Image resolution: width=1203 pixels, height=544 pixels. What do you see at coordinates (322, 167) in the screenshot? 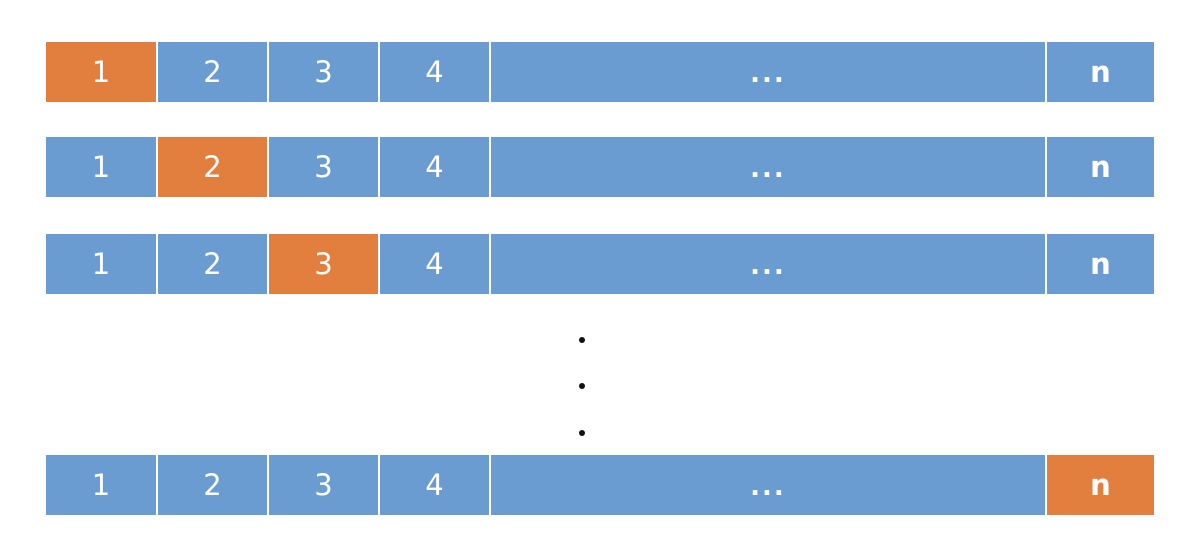
I see `row-2-cell-3: 3` at bounding box center [322, 167].